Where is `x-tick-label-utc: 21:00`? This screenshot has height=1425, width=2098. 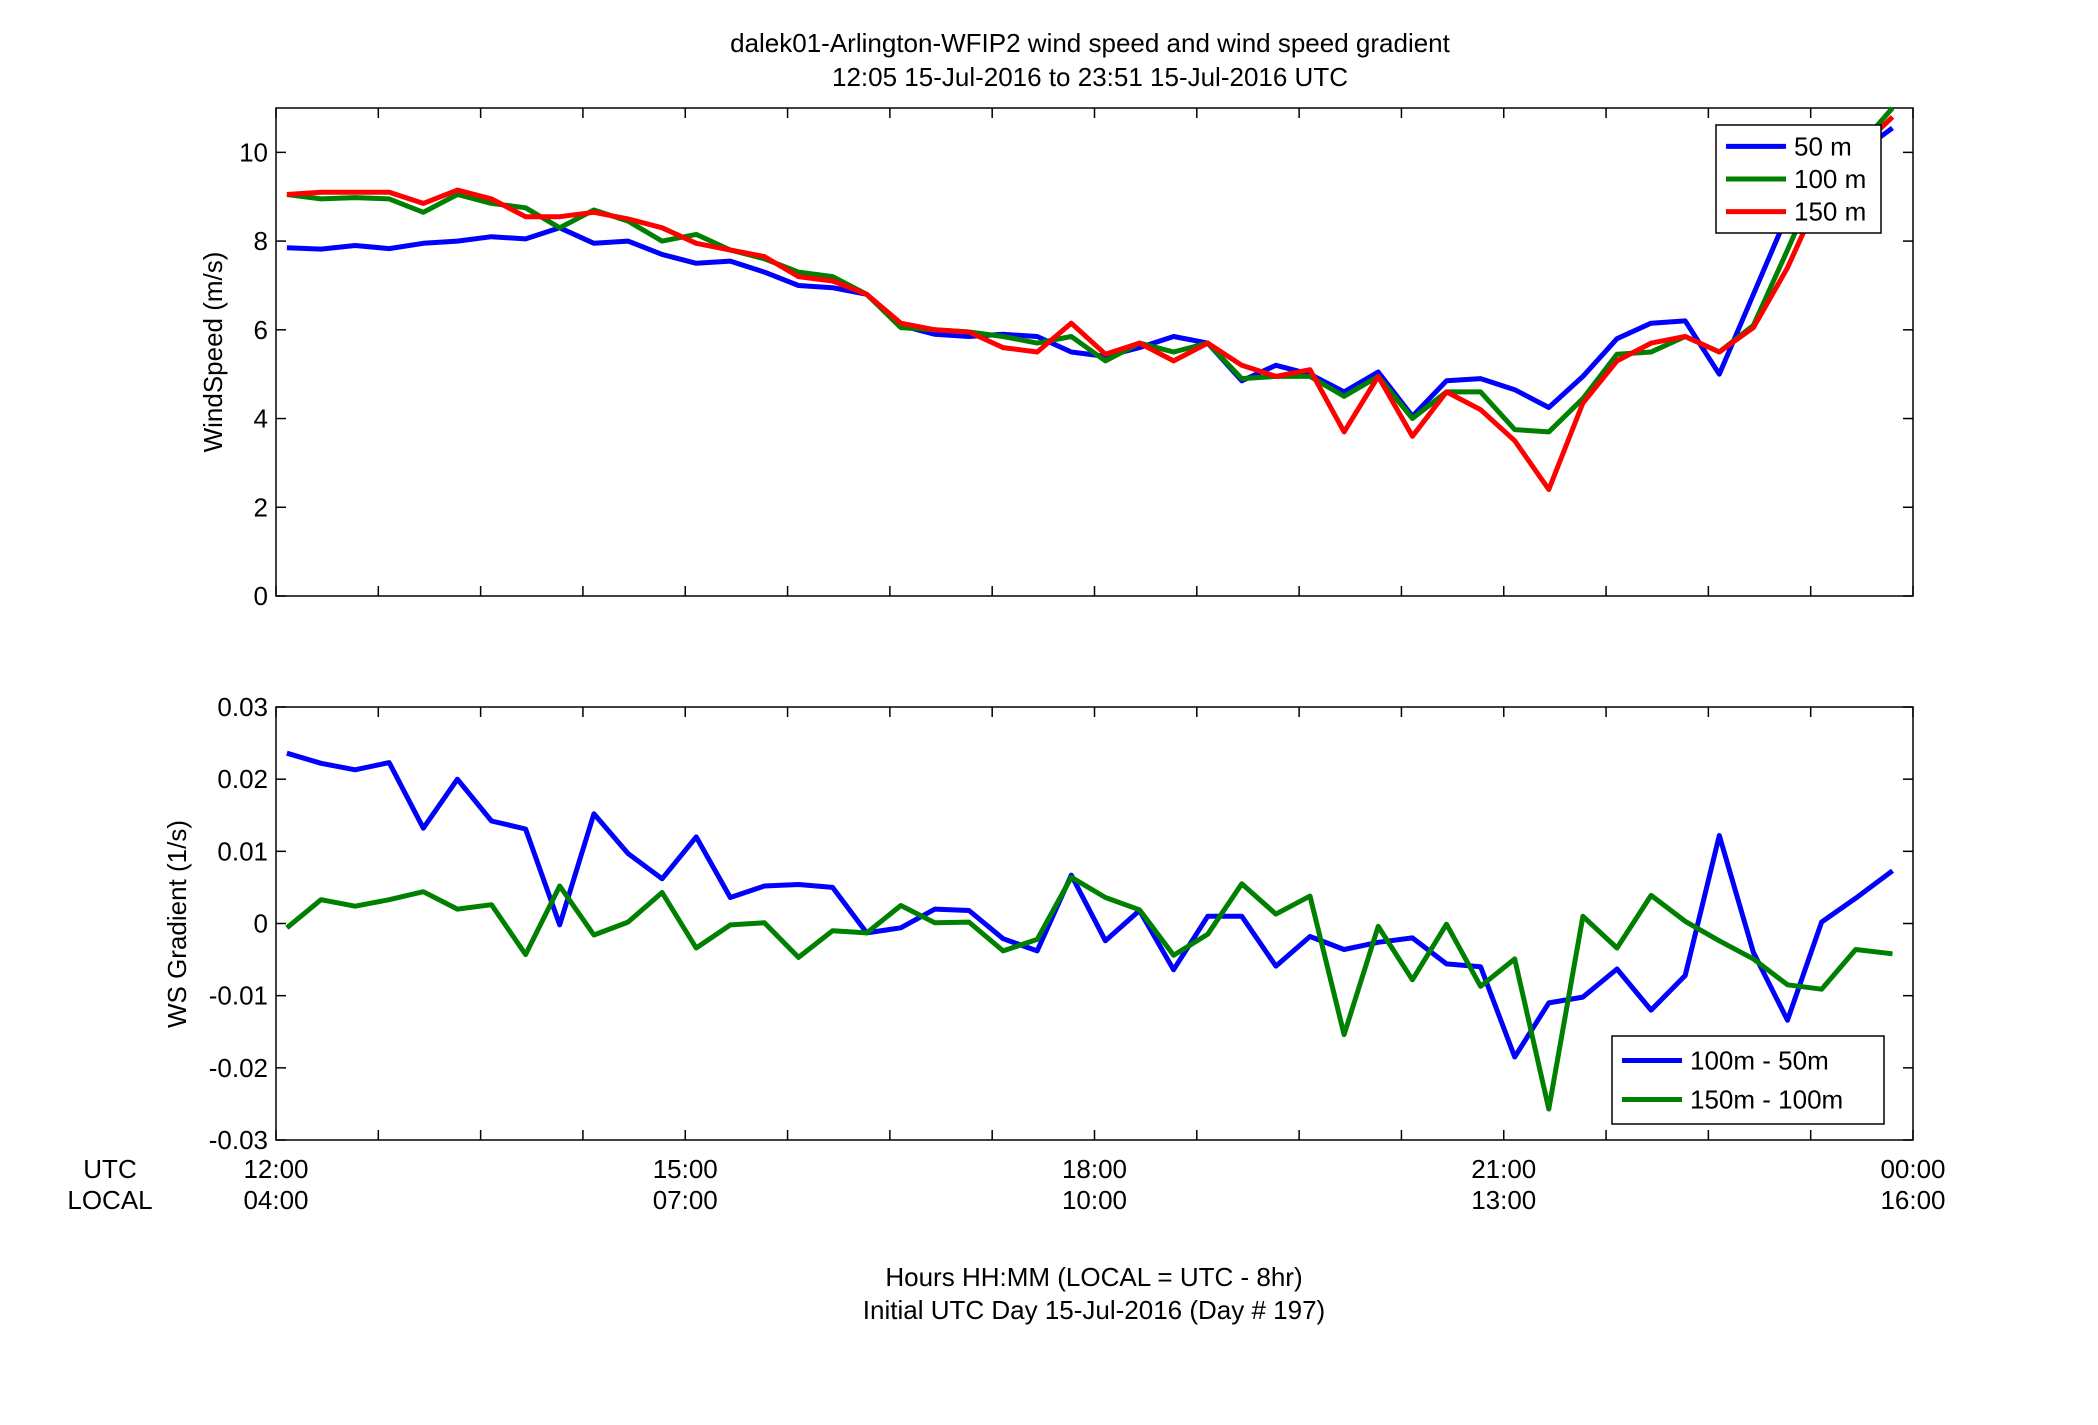 x-tick-label-utc: 21:00 is located at coordinates (1503, 1169).